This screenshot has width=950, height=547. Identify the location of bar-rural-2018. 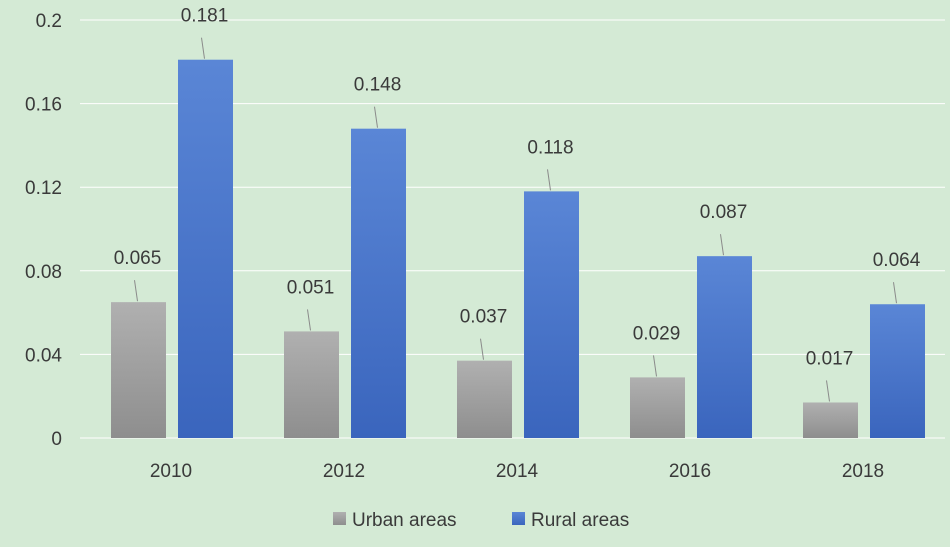
(897, 371).